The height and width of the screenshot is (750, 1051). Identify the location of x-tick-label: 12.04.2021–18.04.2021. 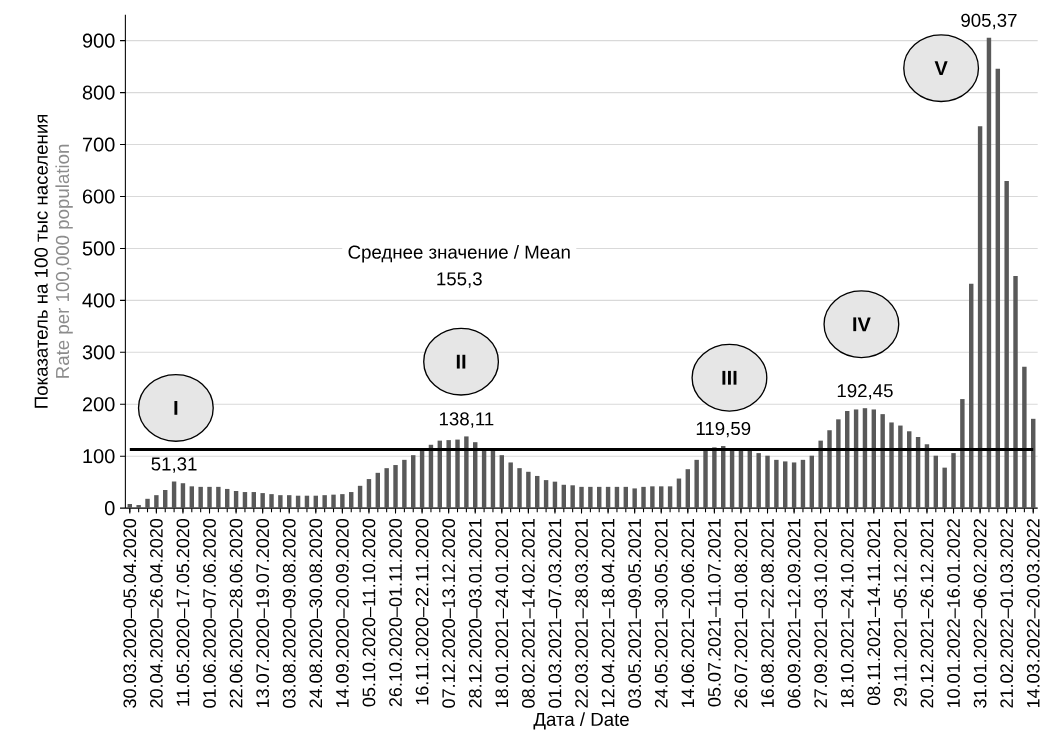
(608, 613).